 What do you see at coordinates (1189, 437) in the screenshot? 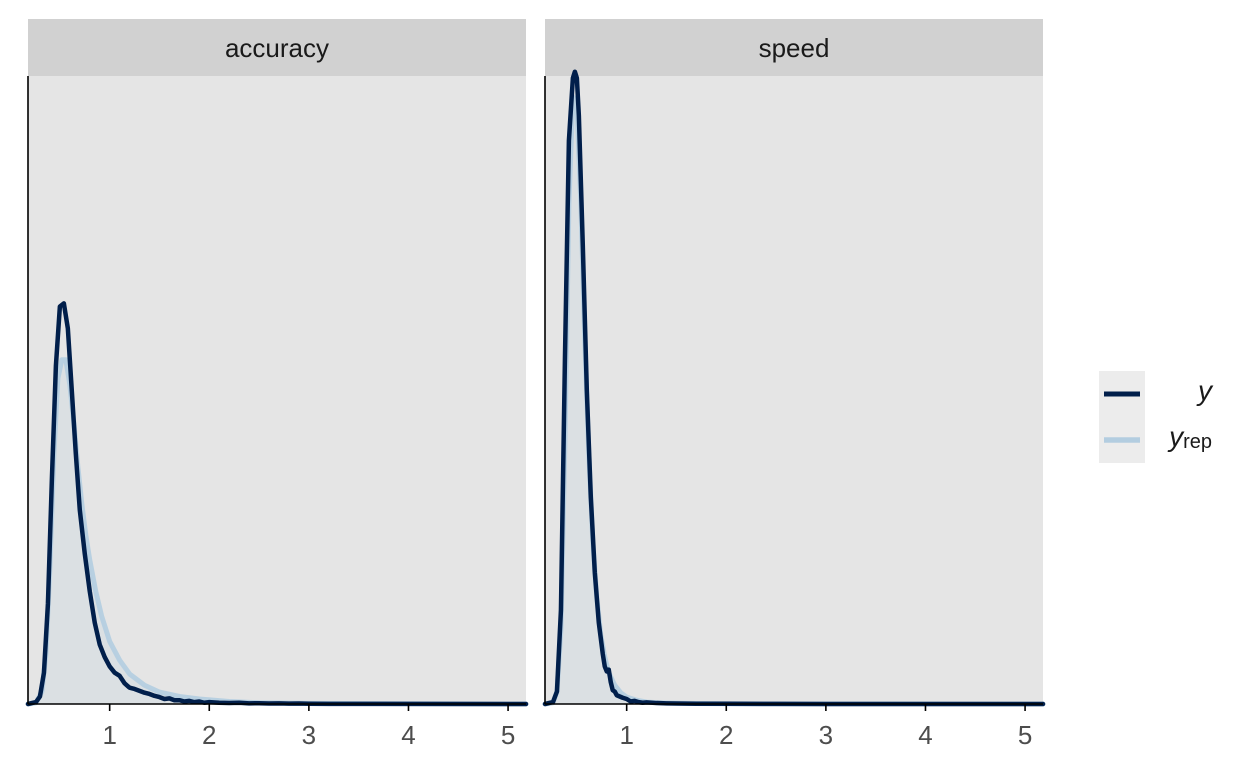
I see `legend-label-yrep: yrep` at bounding box center [1189, 437].